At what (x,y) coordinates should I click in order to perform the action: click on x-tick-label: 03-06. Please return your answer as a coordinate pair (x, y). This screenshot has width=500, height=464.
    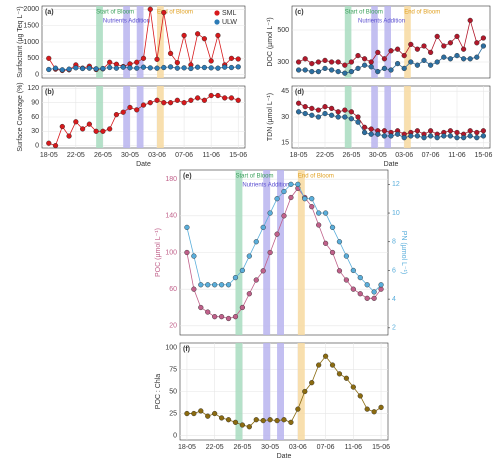
    Looking at the image, I should click on (157, 155).